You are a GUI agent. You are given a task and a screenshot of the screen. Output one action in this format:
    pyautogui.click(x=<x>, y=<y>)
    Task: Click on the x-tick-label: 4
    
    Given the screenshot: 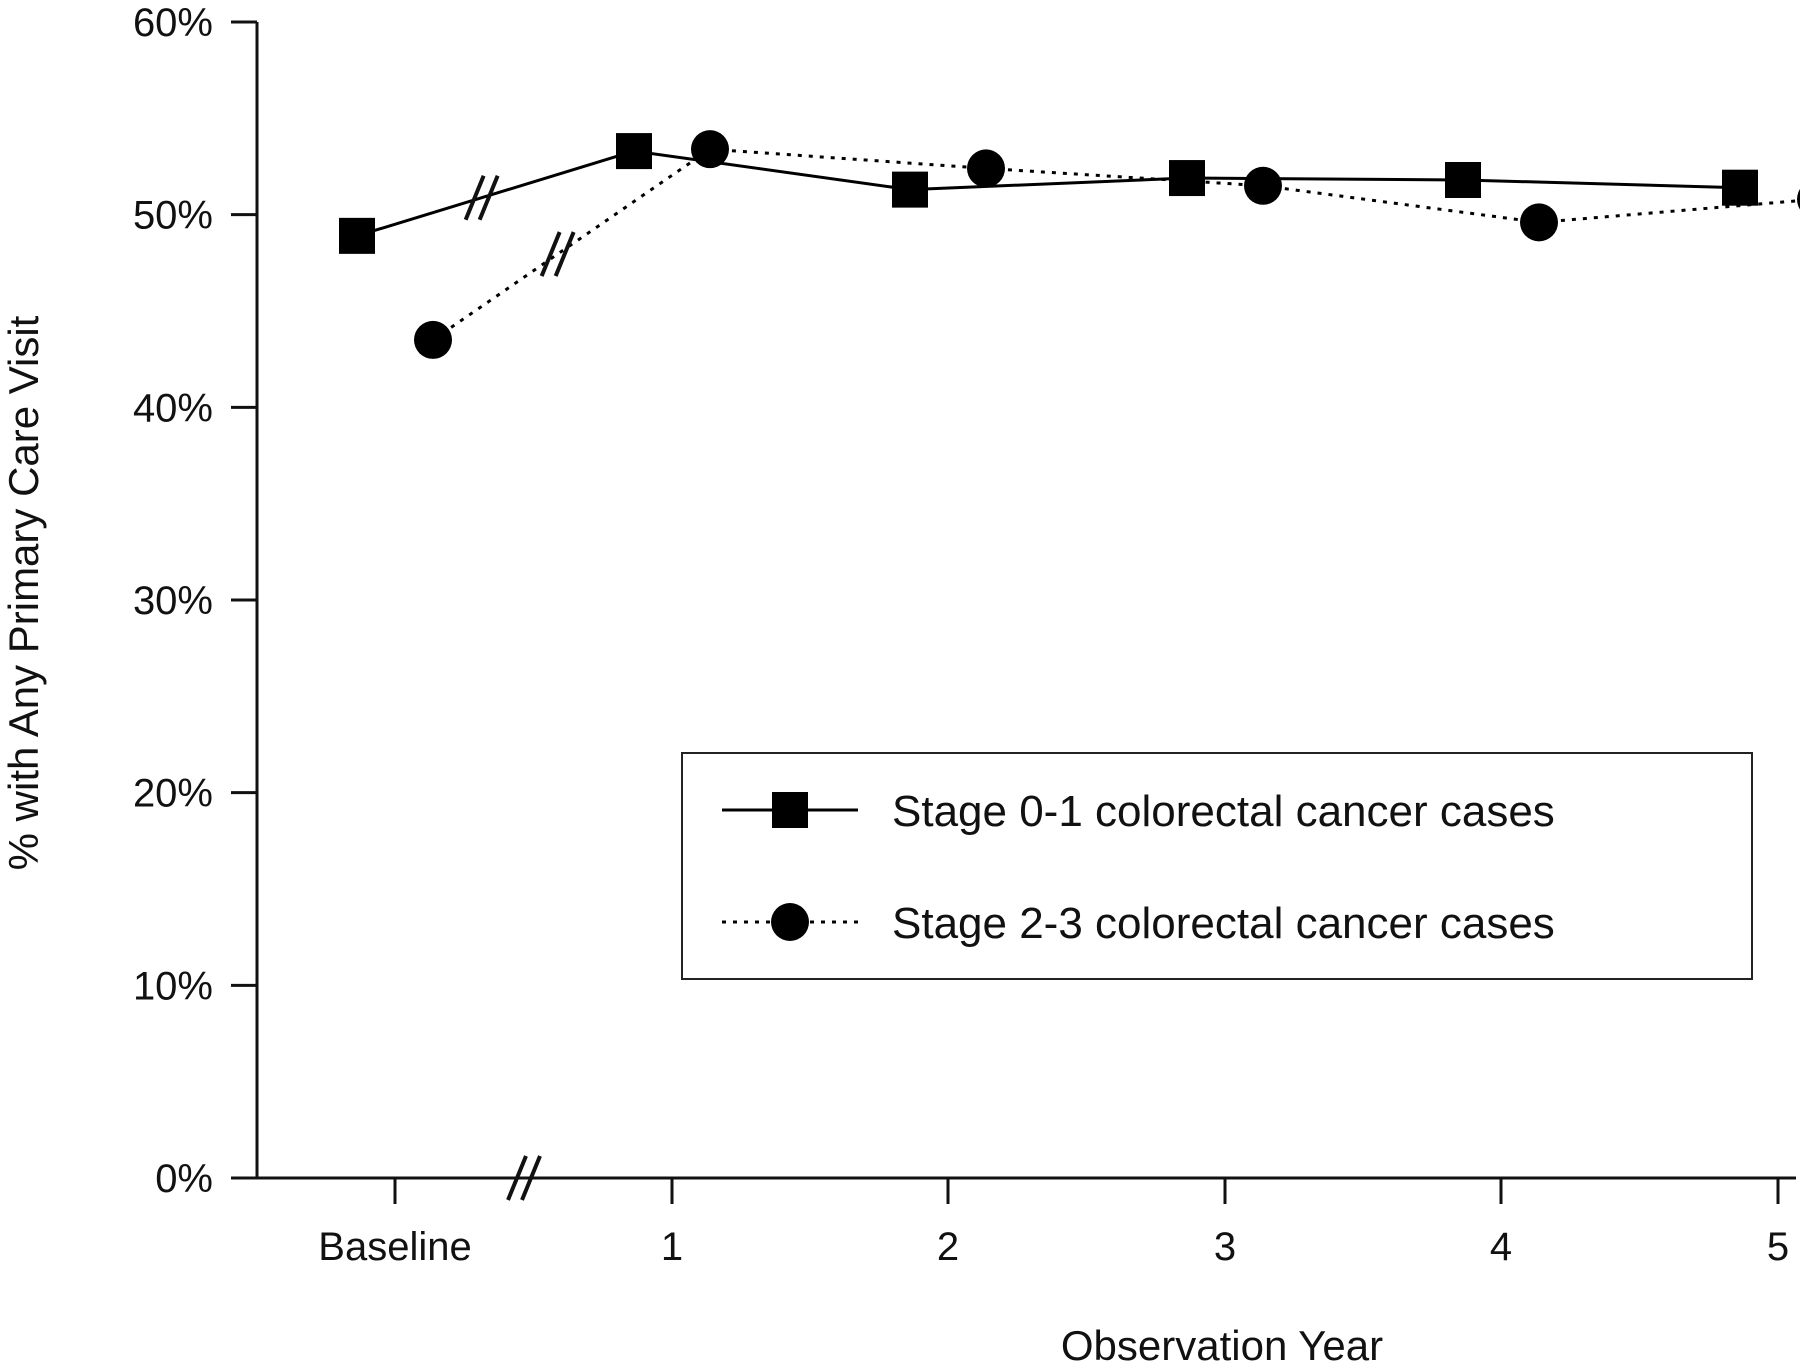 What is the action you would take?
    pyautogui.click(x=1501, y=1247)
    